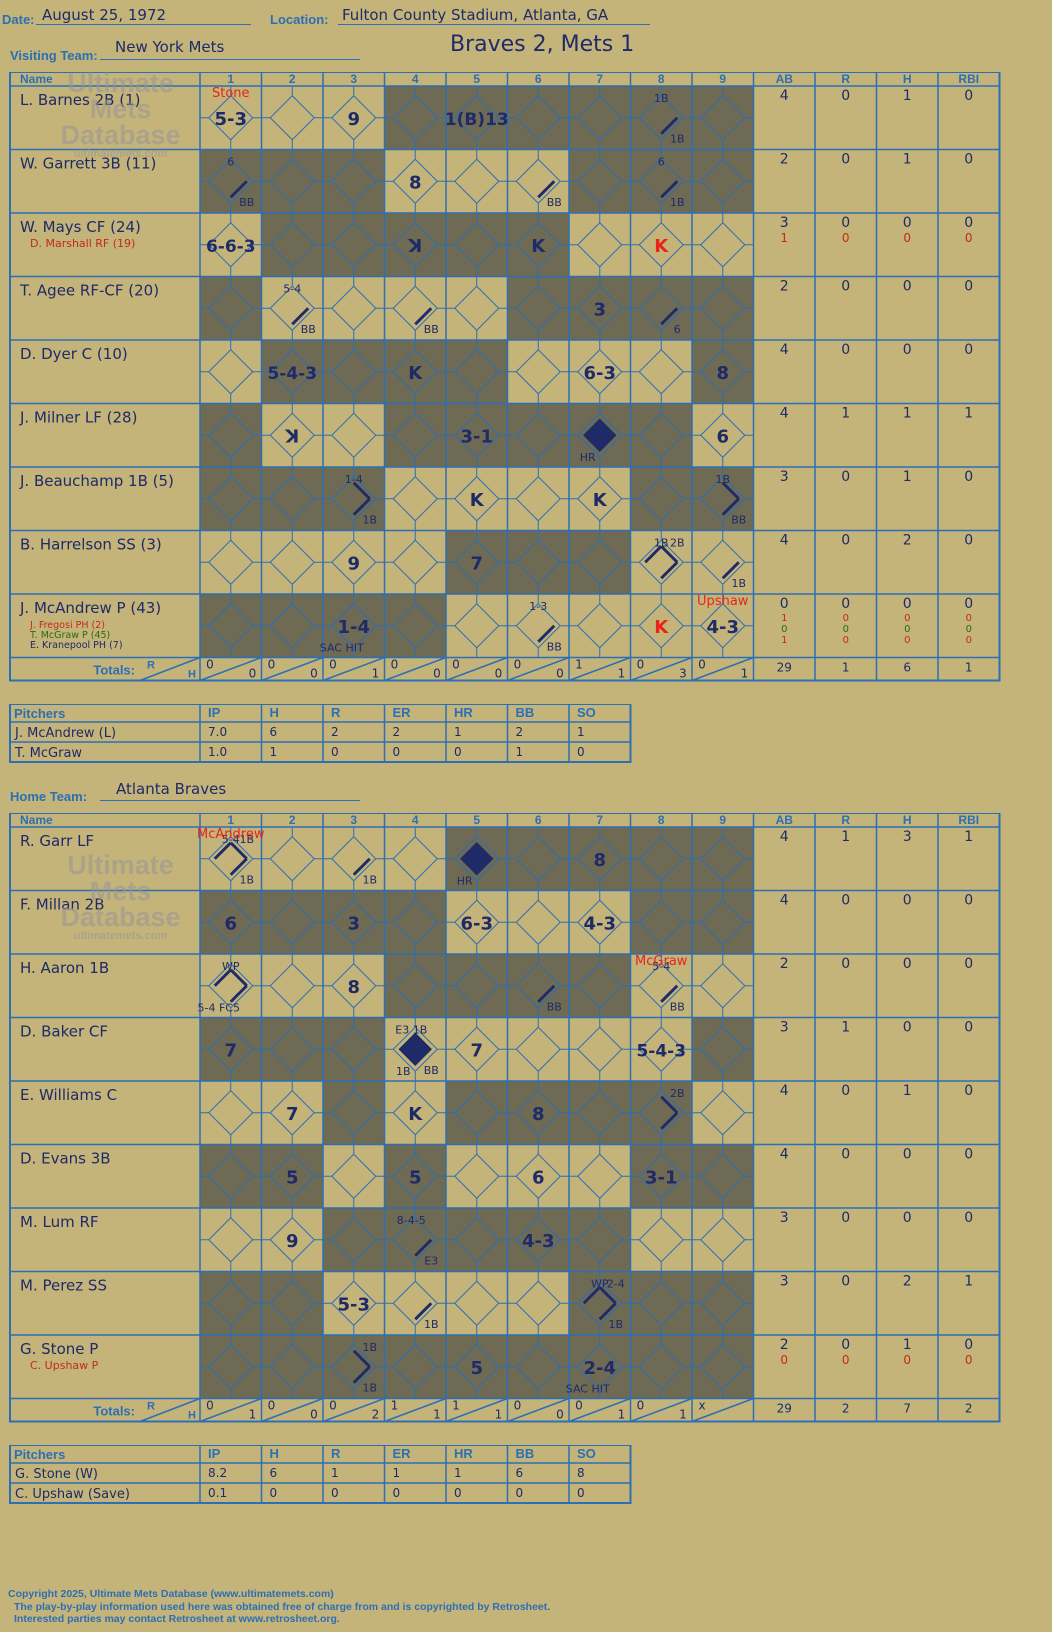  I want to click on pitcher-name: G. Stone (W), so click(56, 1474).